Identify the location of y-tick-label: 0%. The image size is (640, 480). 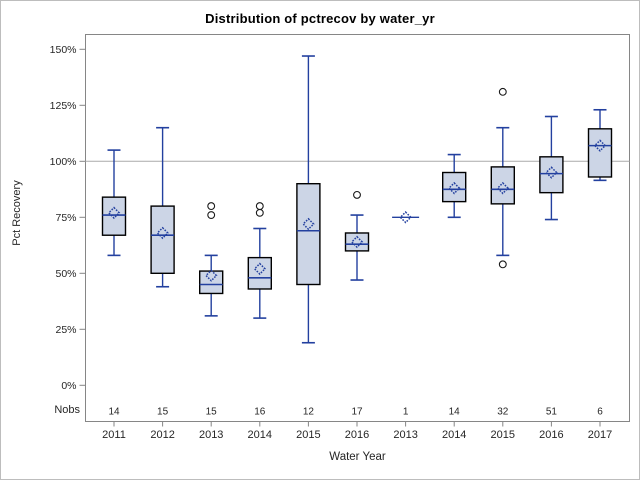
(68, 386).